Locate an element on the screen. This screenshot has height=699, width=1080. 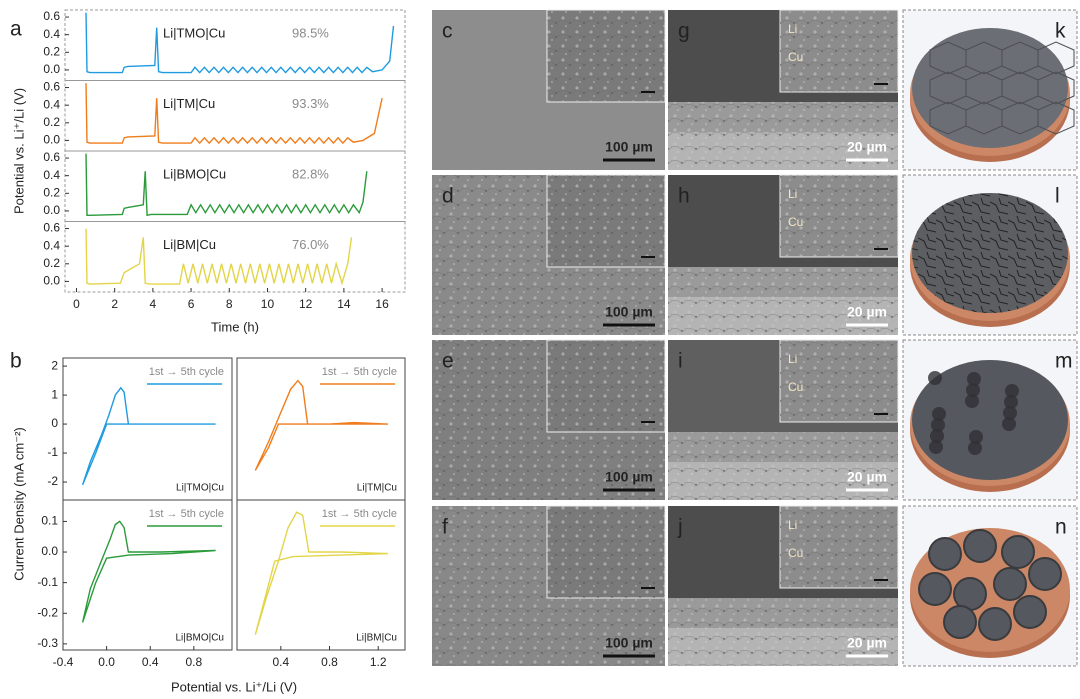
efficiency-annotation: 76.0% is located at coordinates (310, 244).